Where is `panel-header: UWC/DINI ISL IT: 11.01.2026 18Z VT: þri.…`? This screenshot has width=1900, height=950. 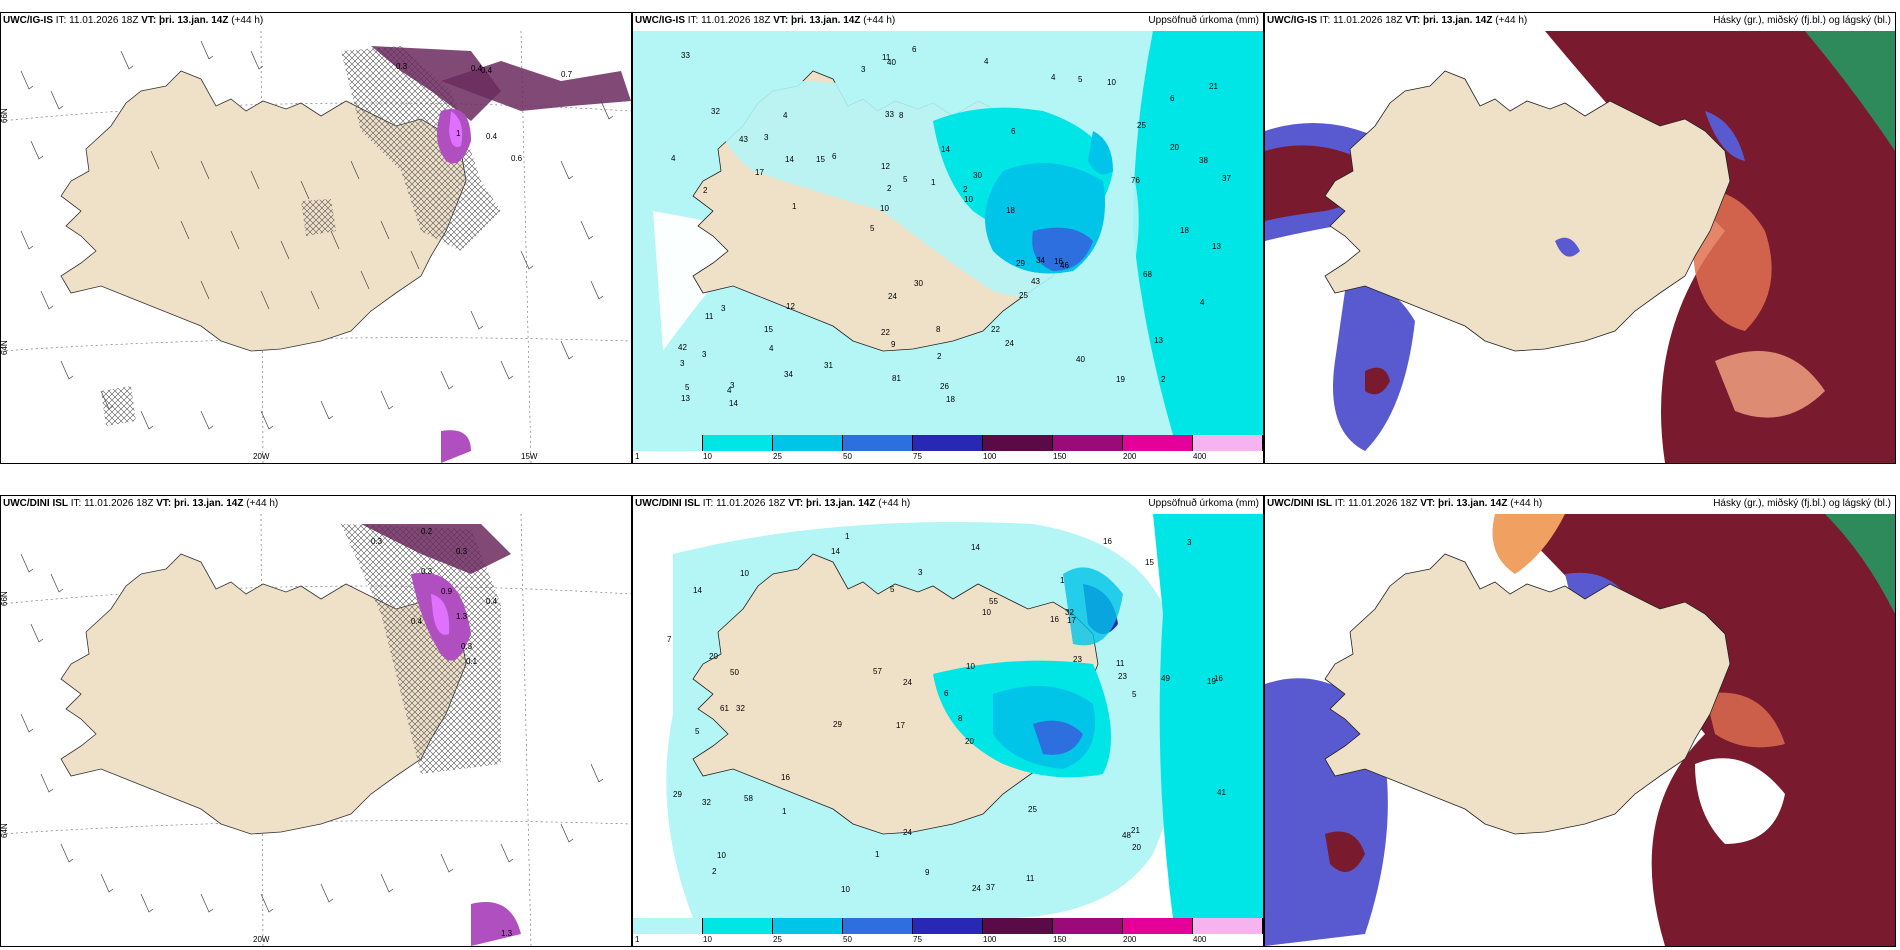
panel-header: UWC/DINI ISL IT: 11.01.2026 18Z VT: þri.… is located at coordinates (947, 503).